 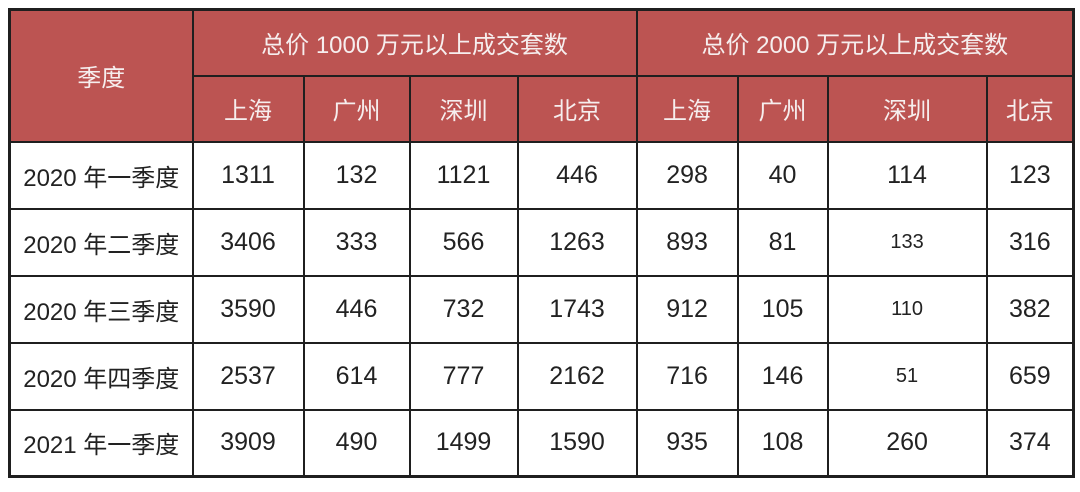 What do you see at coordinates (782, 108) in the screenshot?
I see `city-header-guangzhou-2: 广州` at bounding box center [782, 108].